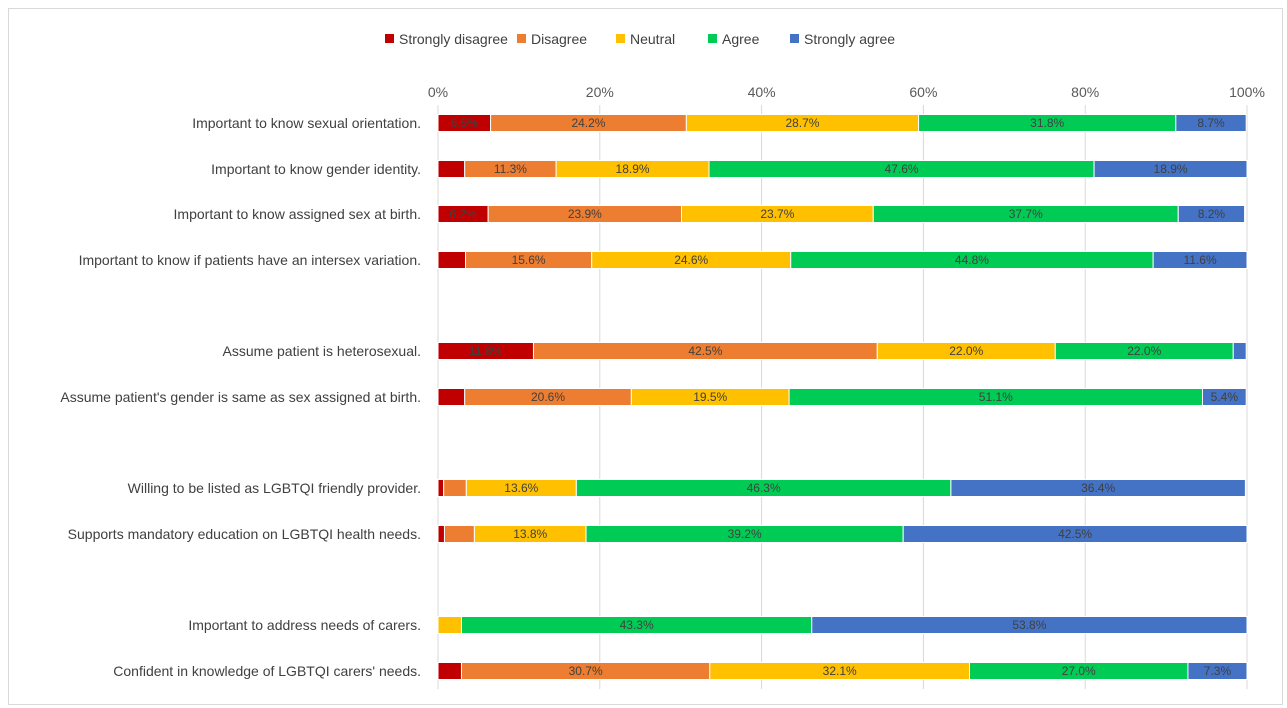 The image size is (1287, 708). Describe the element at coordinates (510, 169) in the screenshot. I see `data-label: 11.3%` at that location.